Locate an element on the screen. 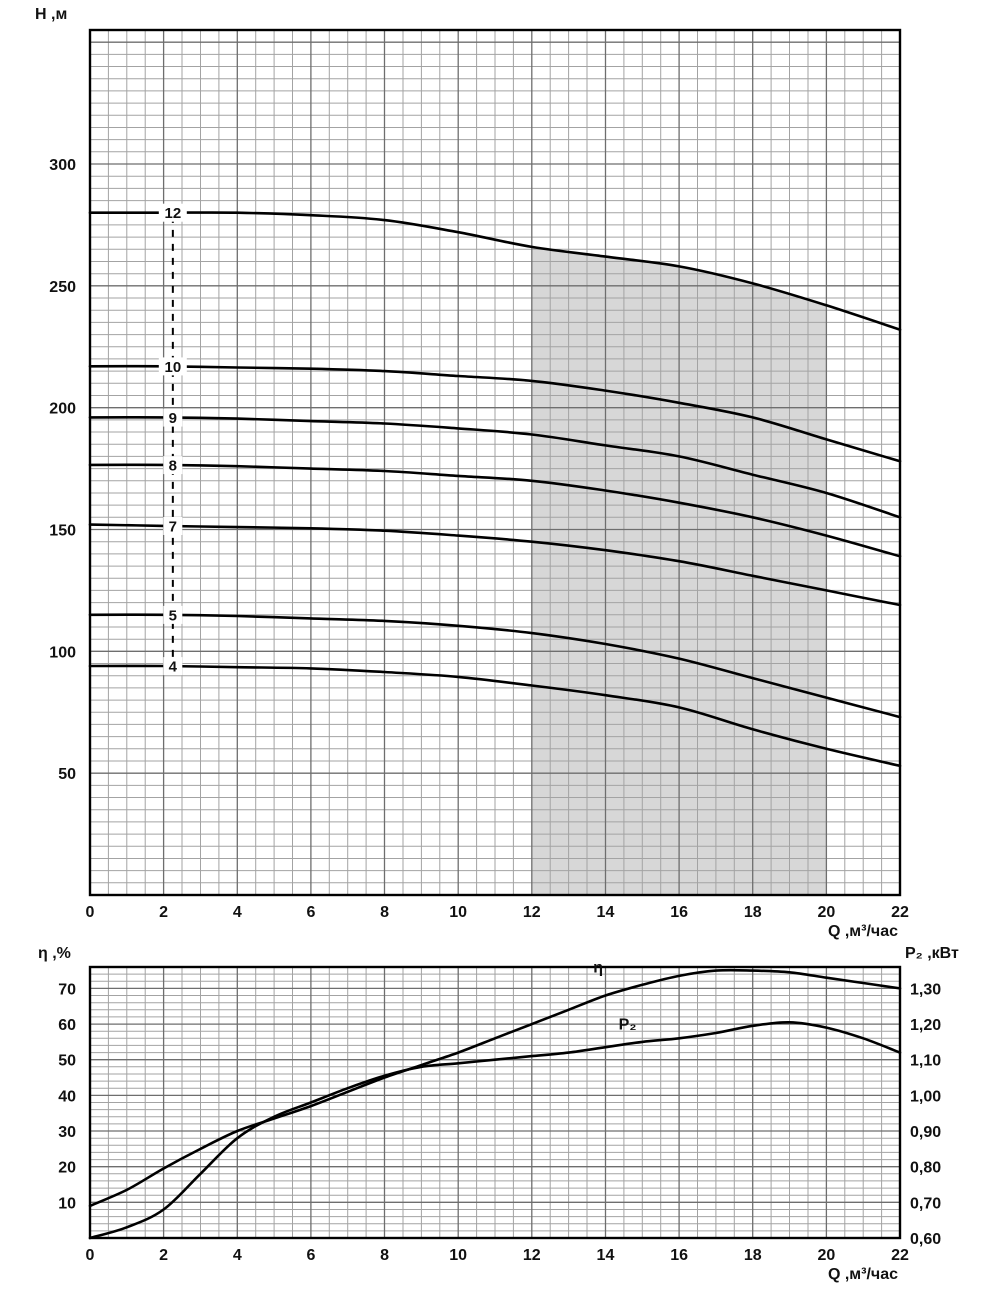 The width and height of the screenshot is (1000, 1297). curve-label-5: 5 is located at coordinates (173, 615).